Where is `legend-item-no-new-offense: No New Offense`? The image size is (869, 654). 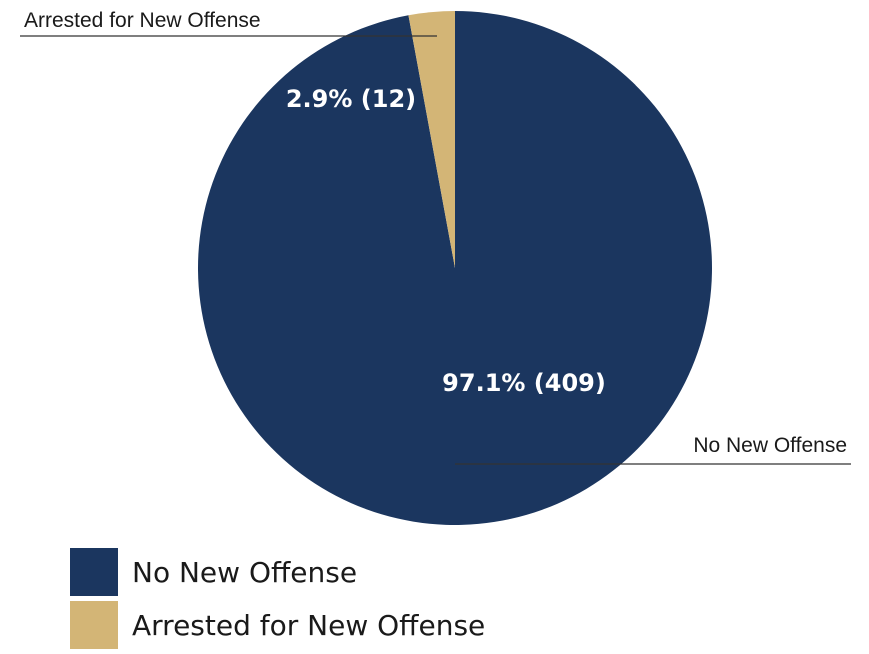
legend-item-no-new-offense: No New Offense is located at coordinates (277, 572).